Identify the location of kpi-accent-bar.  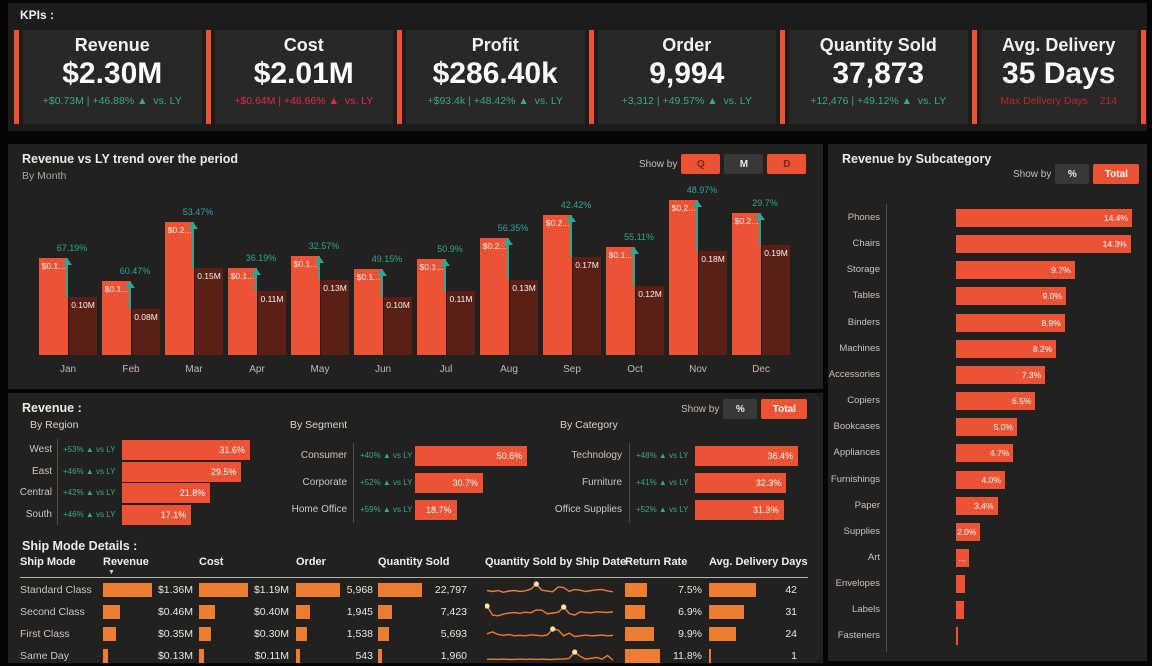
(399, 77).